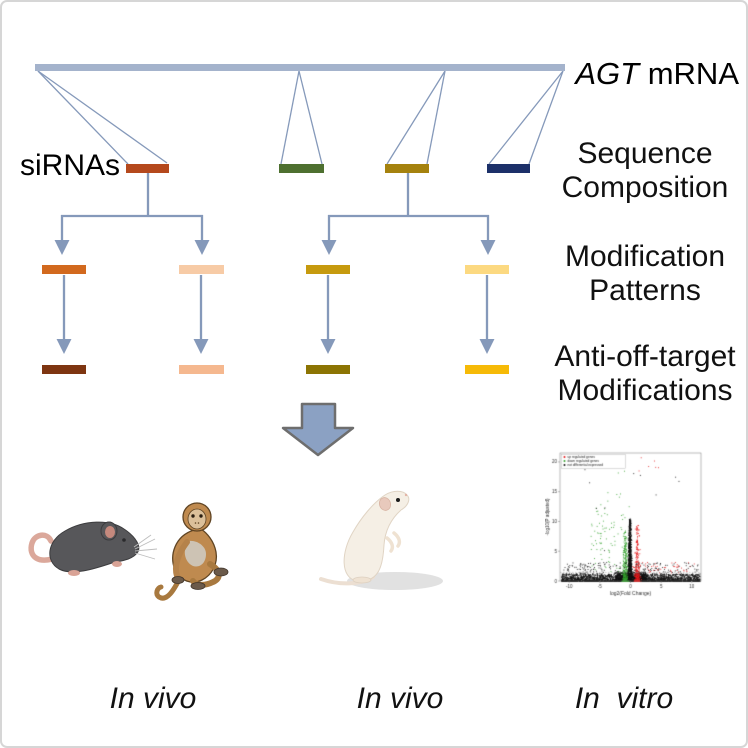 The width and height of the screenshot is (748, 748). Describe the element at coordinates (623, 677) in the screenshot. I see `caption-rna-sequencing: In vitro RNA Sequencing` at that location.